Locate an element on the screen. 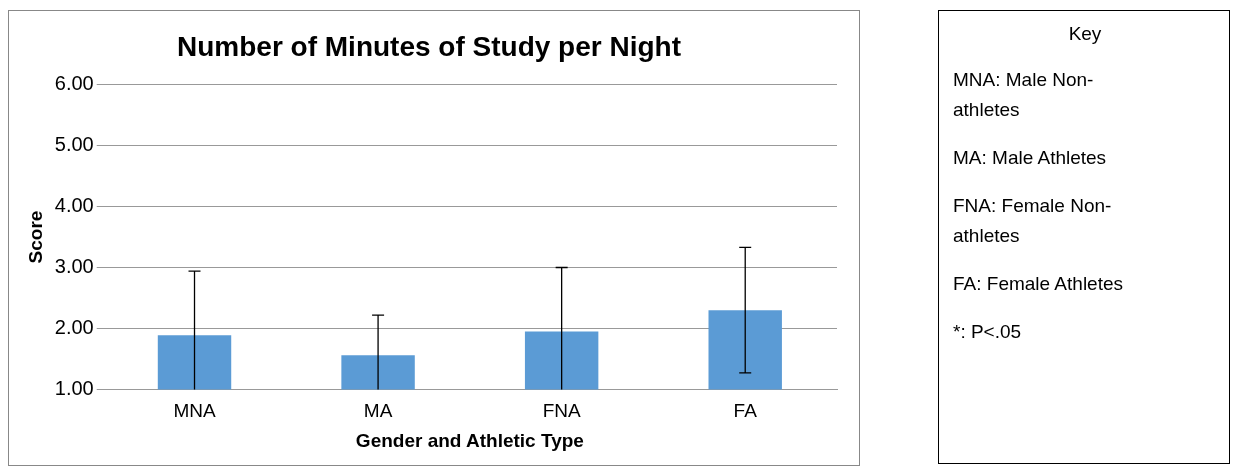 The height and width of the screenshot is (474, 1244). y-axis-title: Score is located at coordinates (35, 237).